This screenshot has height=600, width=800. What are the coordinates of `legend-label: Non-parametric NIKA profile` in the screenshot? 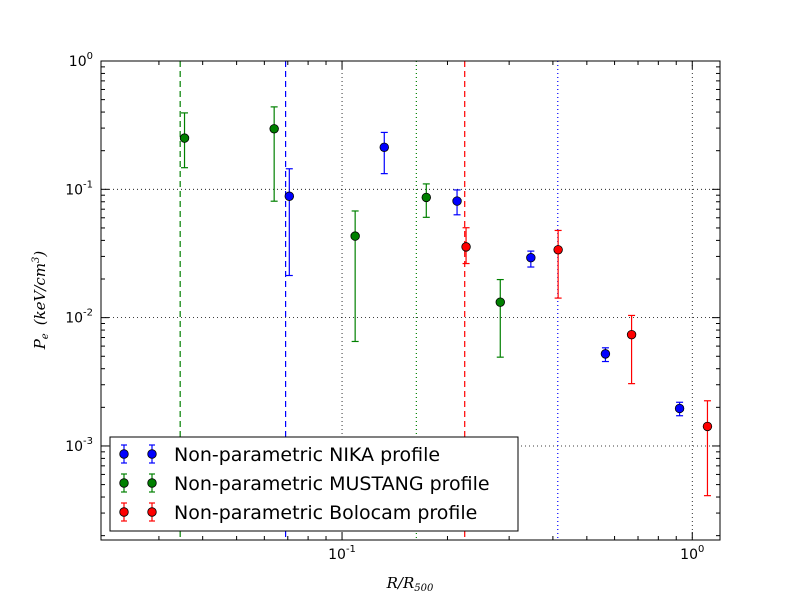 It's located at (307, 455).